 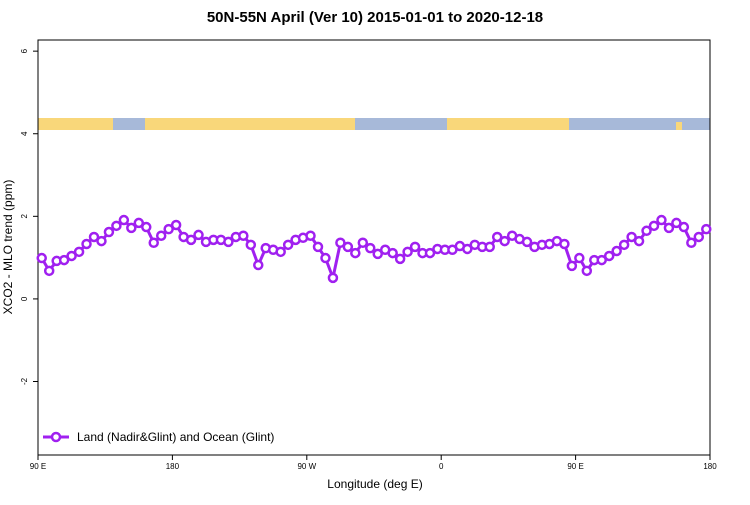 What do you see at coordinates (24, 133) in the screenshot?
I see `y-tick-label: 4` at bounding box center [24, 133].